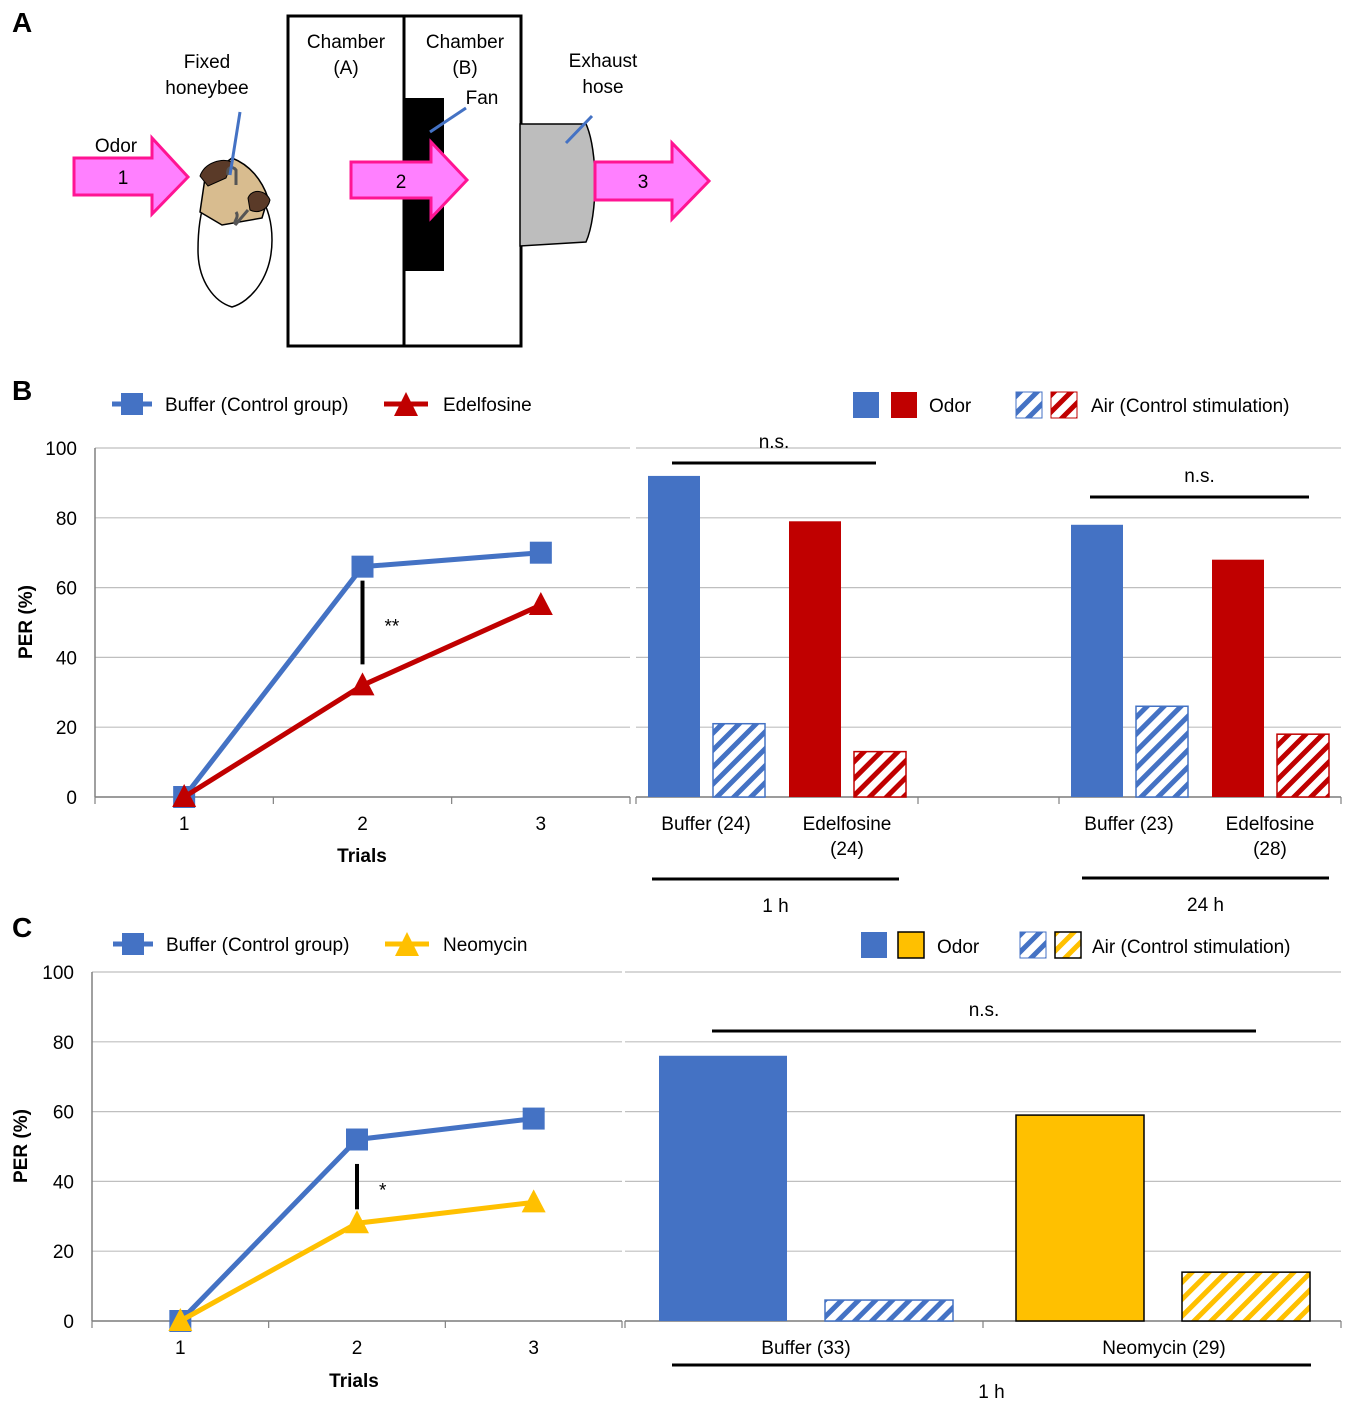  I want to click on fan-label: Fan, so click(482, 98).